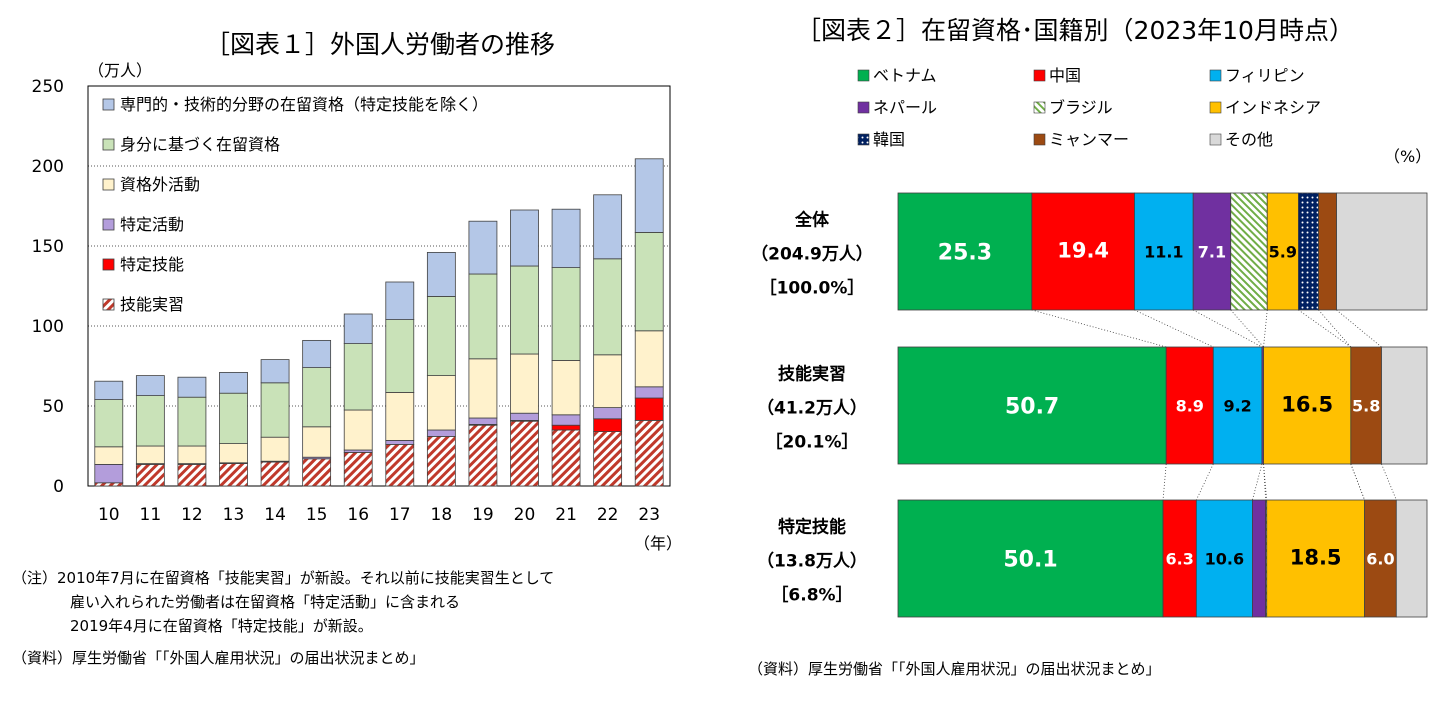 The width and height of the screenshot is (1455, 707). Describe the element at coordinates (1083, 251) in the screenshot. I see `data-label: 19.4` at that location.